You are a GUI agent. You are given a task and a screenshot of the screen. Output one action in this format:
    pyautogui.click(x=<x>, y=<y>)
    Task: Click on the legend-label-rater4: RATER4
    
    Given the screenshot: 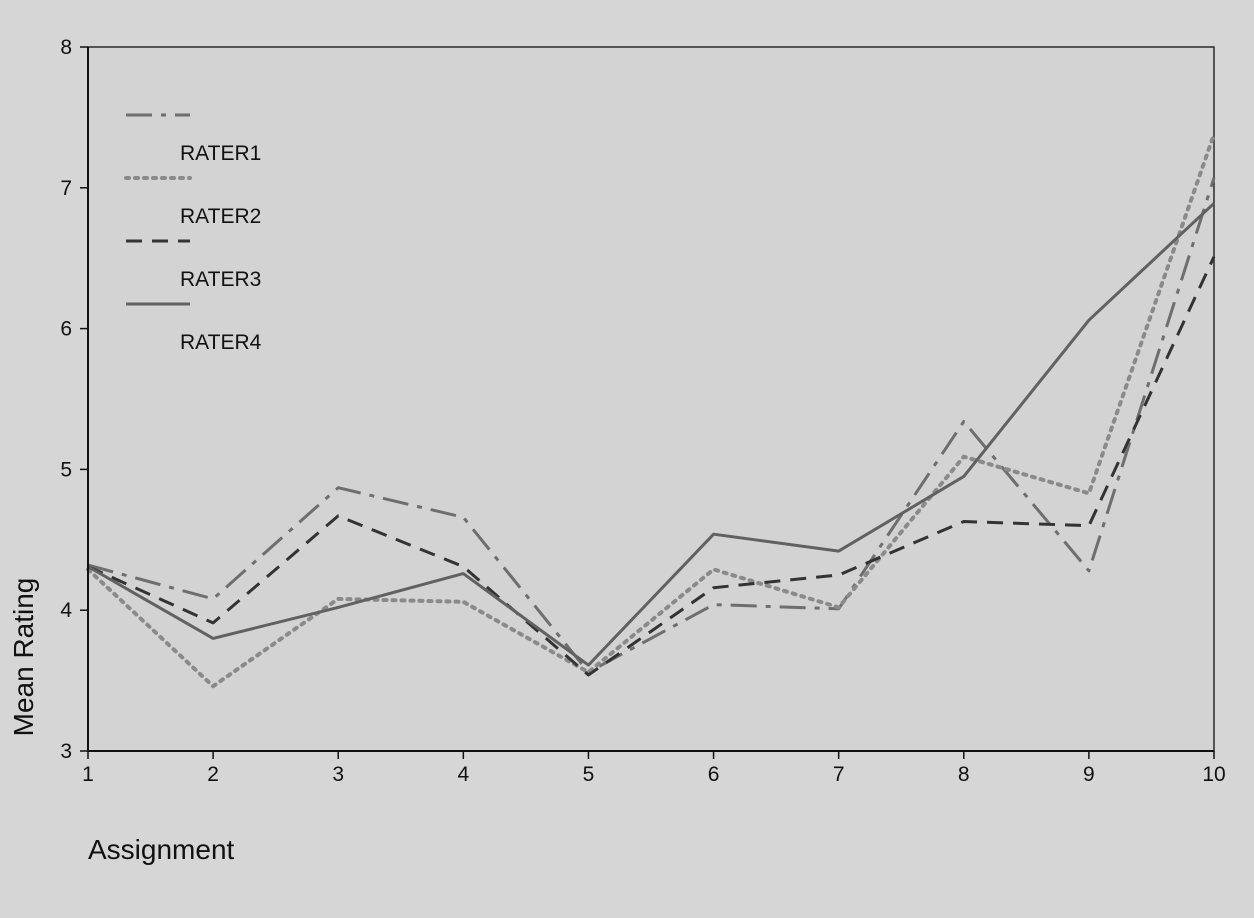 What is the action you would take?
    pyautogui.click(x=221, y=342)
    